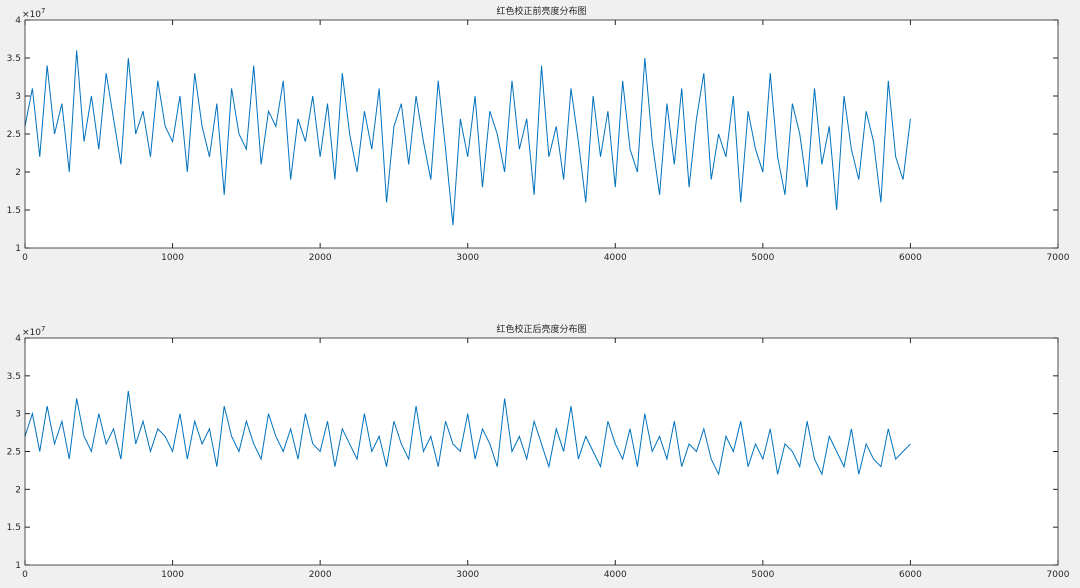 The image size is (1080, 588). Describe the element at coordinates (541, 329) in the screenshot. I see `chart-title: 红色校正后亮度分布图` at that location.